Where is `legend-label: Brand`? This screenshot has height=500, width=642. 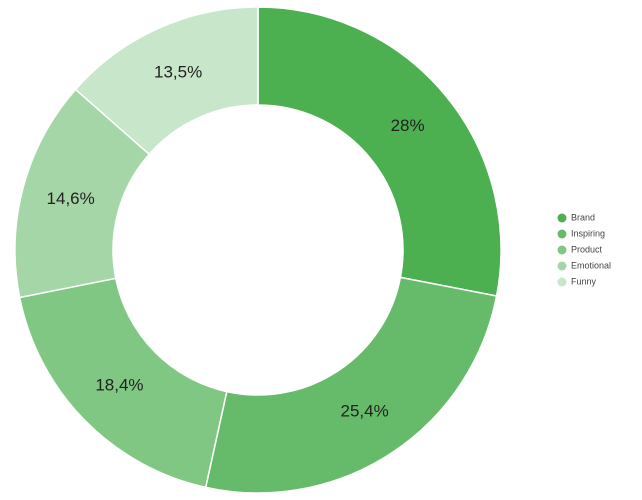 legend-label: Brand is located at coordinates (583, 217).